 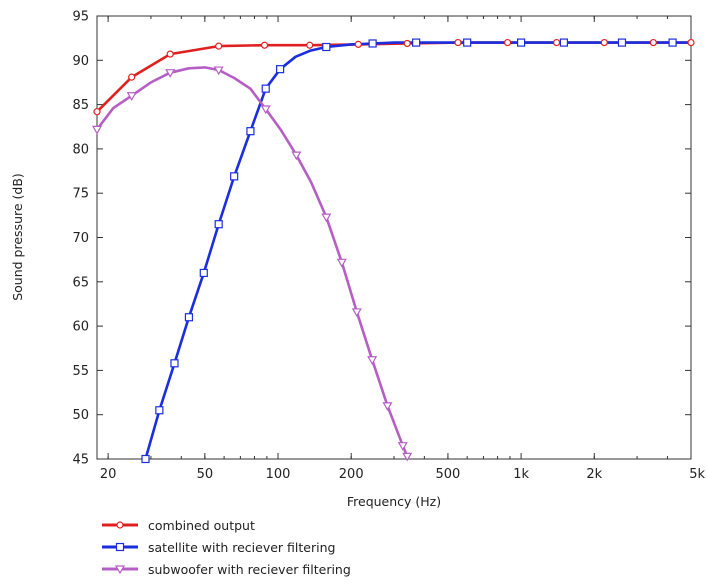 I want to click on y-tick-label: 45, so click(x=80, y=460).